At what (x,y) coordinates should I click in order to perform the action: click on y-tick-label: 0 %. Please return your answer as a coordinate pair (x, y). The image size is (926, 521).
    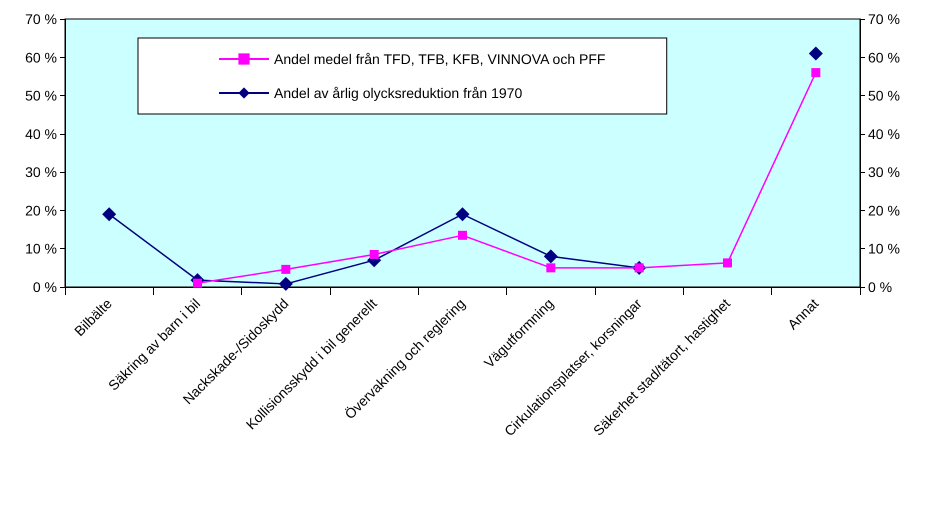
    Looking at the image, I should click on (44, 287).